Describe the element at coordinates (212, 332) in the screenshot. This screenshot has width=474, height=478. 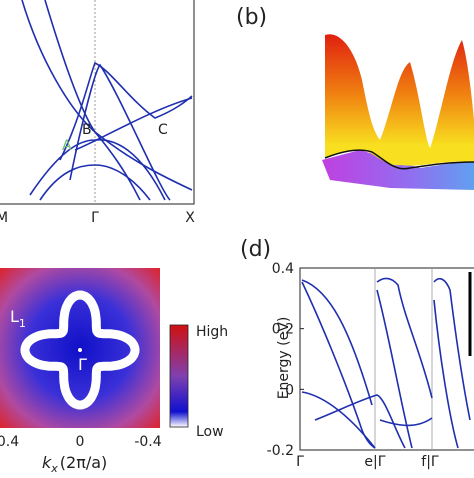
I see `colorbar-label: High` at that location.